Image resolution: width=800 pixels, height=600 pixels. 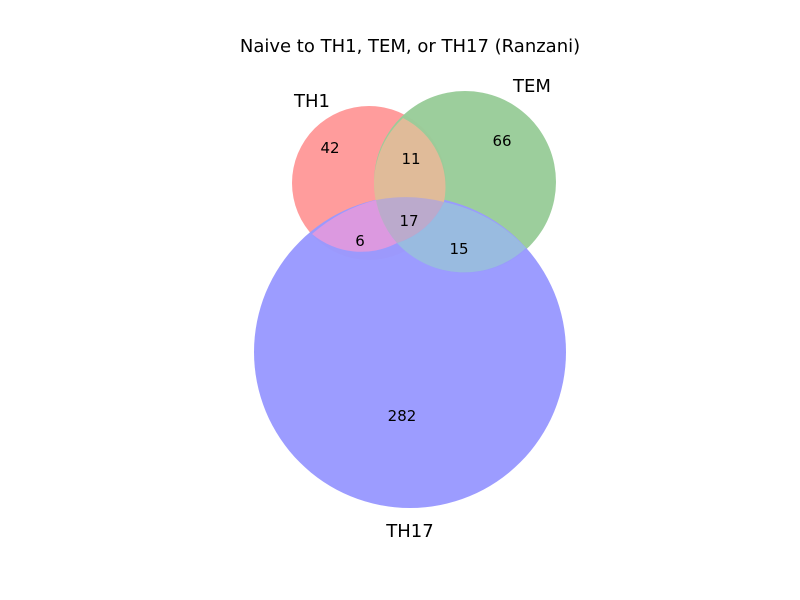 What do you see at coordinates (409, 531) in the screenshot?
I see `set-label-th17: TH17` at bounding box center [409, 531].